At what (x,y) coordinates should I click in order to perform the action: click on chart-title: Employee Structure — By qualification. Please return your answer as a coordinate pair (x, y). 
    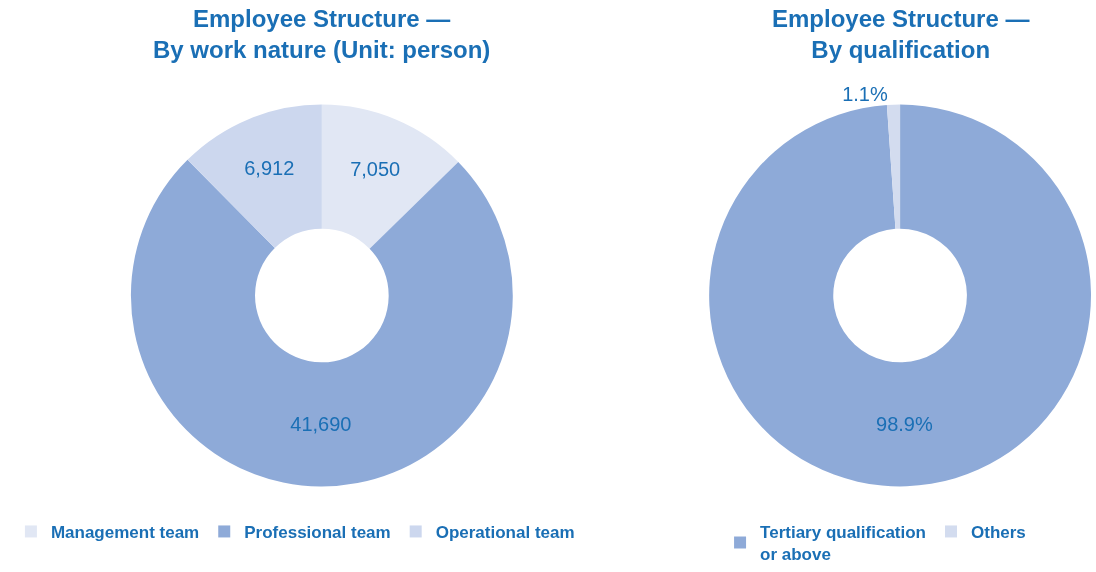
    Looking at the image, I should click on (901, 34).